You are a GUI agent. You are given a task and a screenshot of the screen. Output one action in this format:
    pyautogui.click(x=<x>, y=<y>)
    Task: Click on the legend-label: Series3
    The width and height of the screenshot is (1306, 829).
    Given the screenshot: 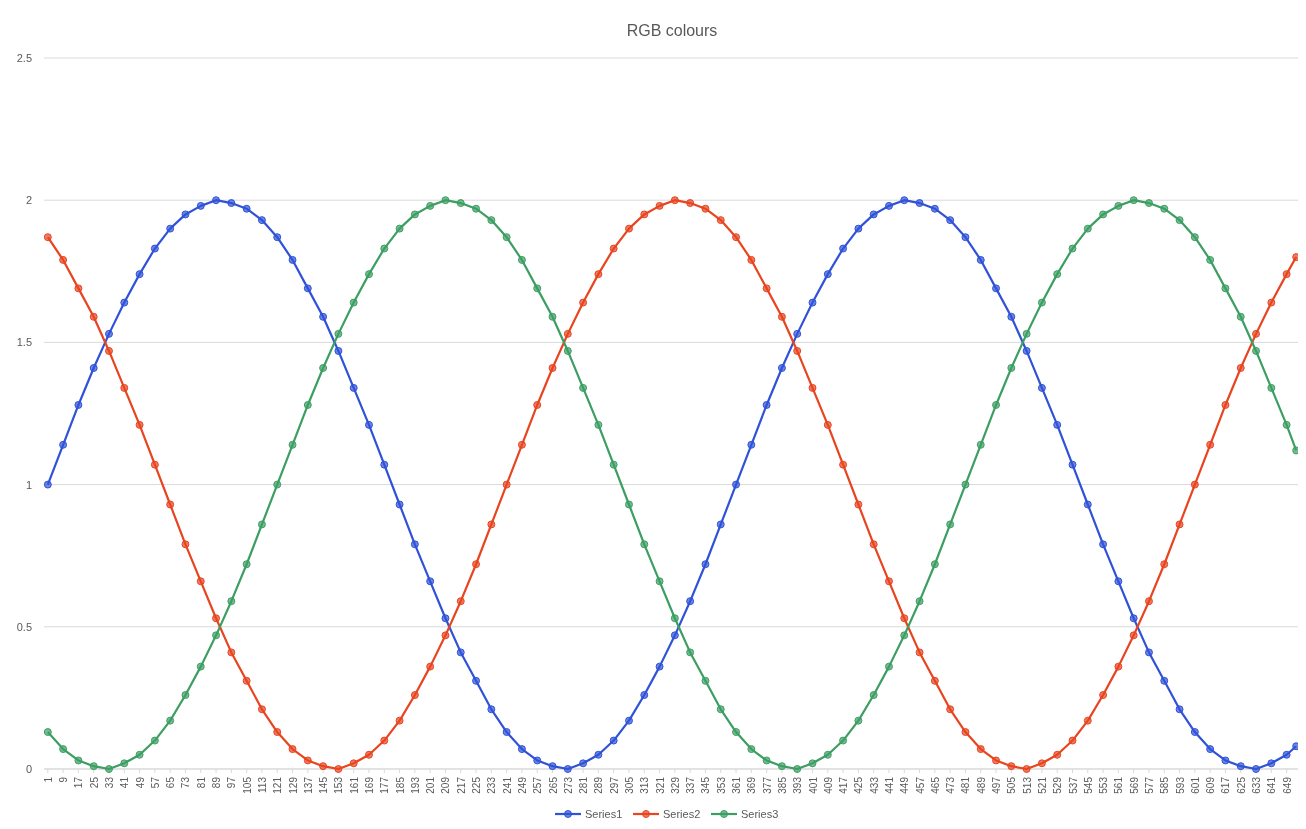 What is the action you would take?
    pyautogui.click(x=760, y=814)
    